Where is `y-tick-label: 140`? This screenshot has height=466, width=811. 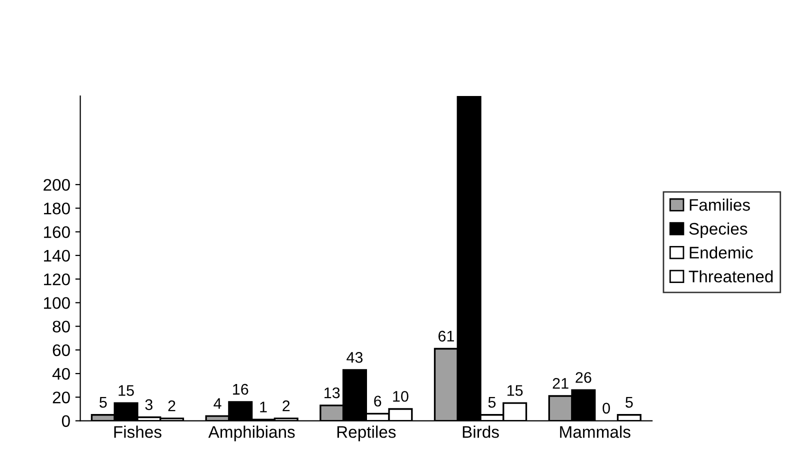
y-tick-label: 140 is located at coordinates (57, 256).